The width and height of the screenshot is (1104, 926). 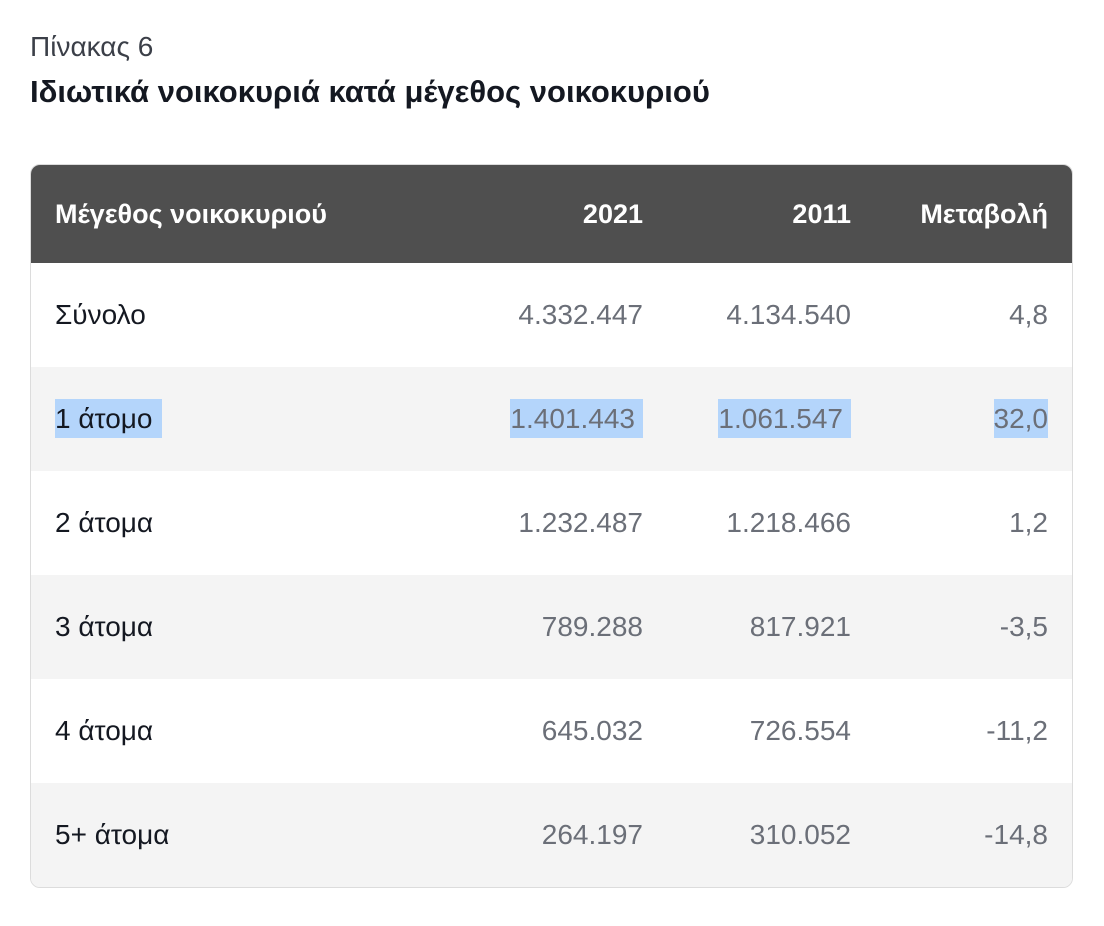 I want to click on table-header: Μέγεθος νοικοκυριού 2021 2011 Μεταβολή, so click(x=551, y=214).